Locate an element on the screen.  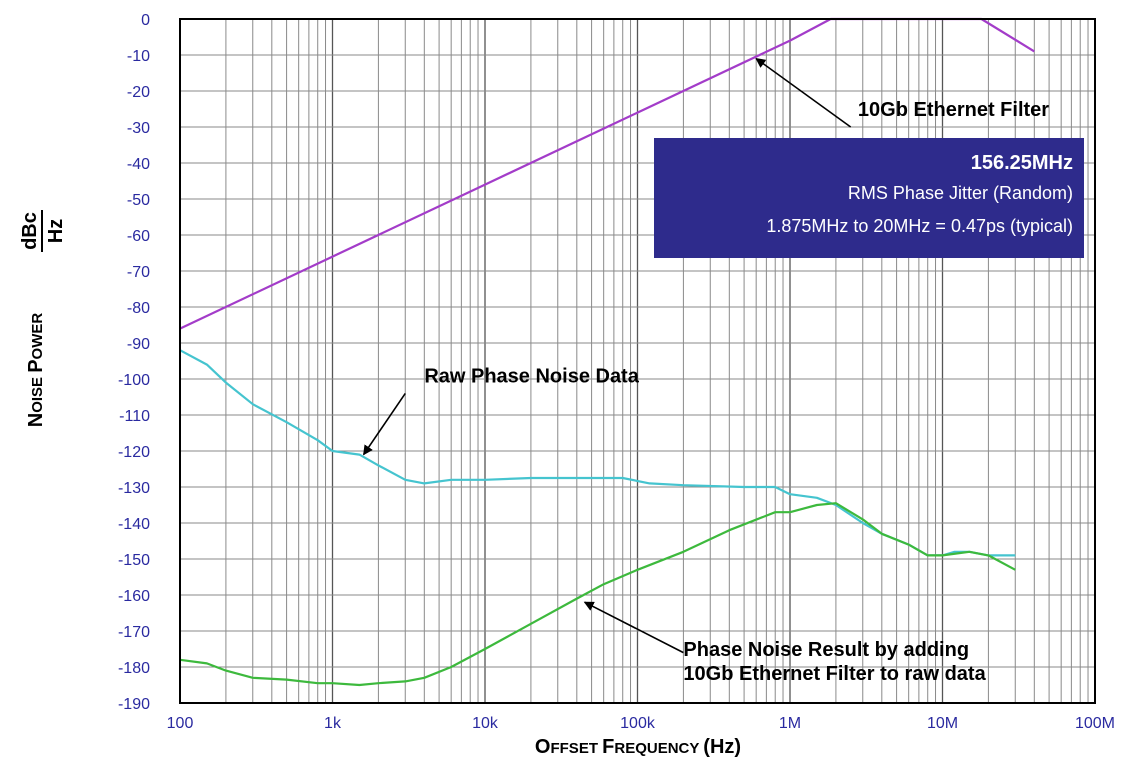
info-box-line1: RMS Phase Jitter (Random) is located at coordinates (960, 193).